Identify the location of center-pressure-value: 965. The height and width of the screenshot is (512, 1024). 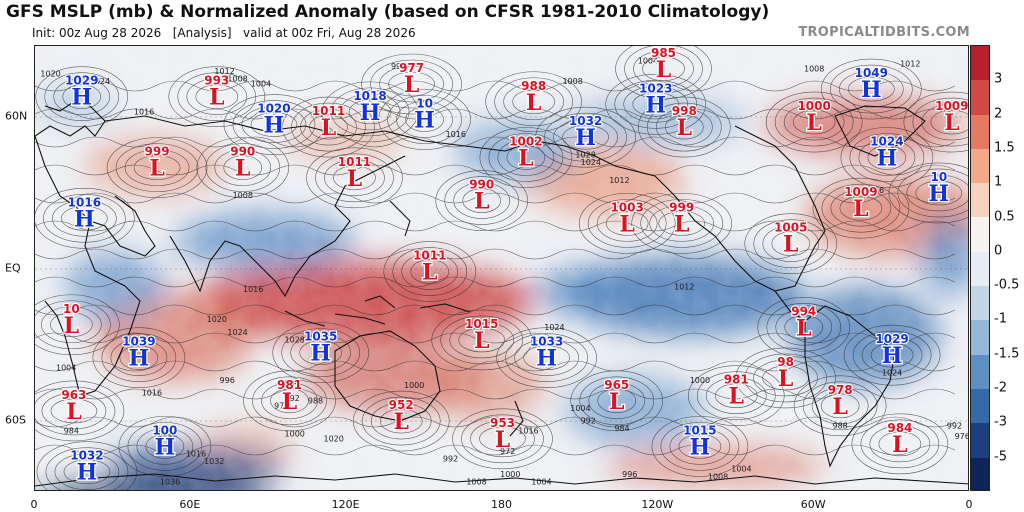
(616, 385).